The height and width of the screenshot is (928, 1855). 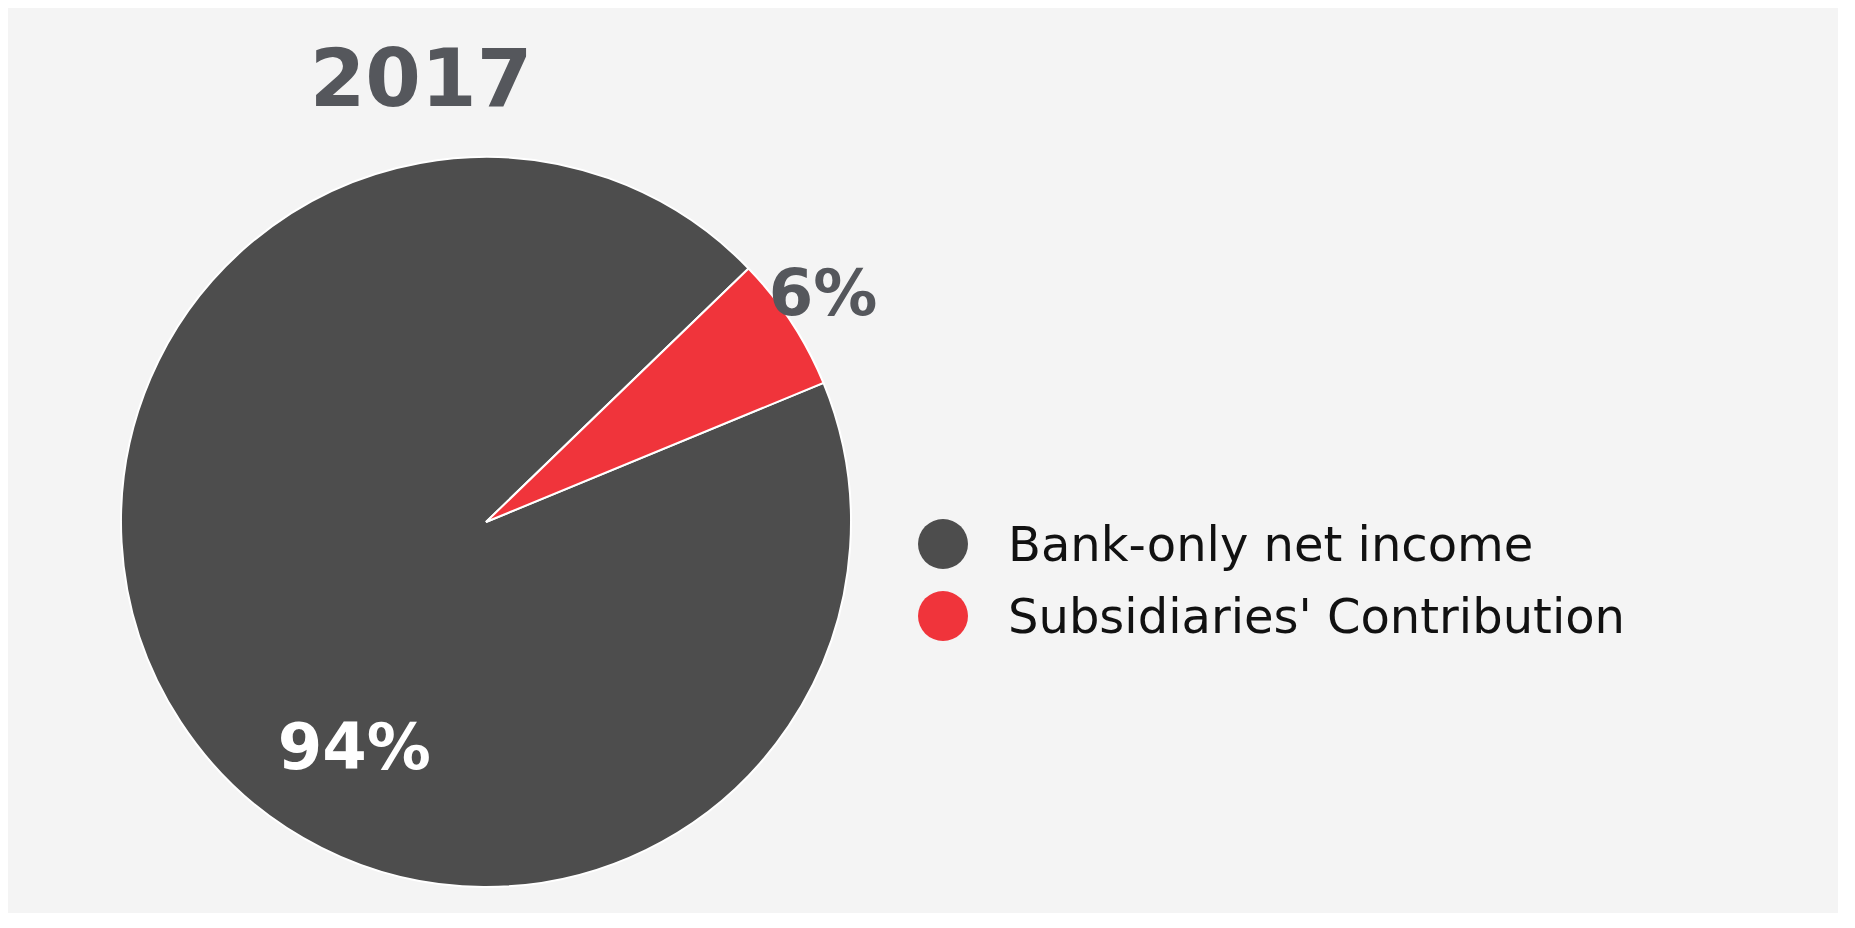 What do you see at coordinates (354, 747) in the screenshot?
I see `data-label: 94%` at bounding box center [354, 747].